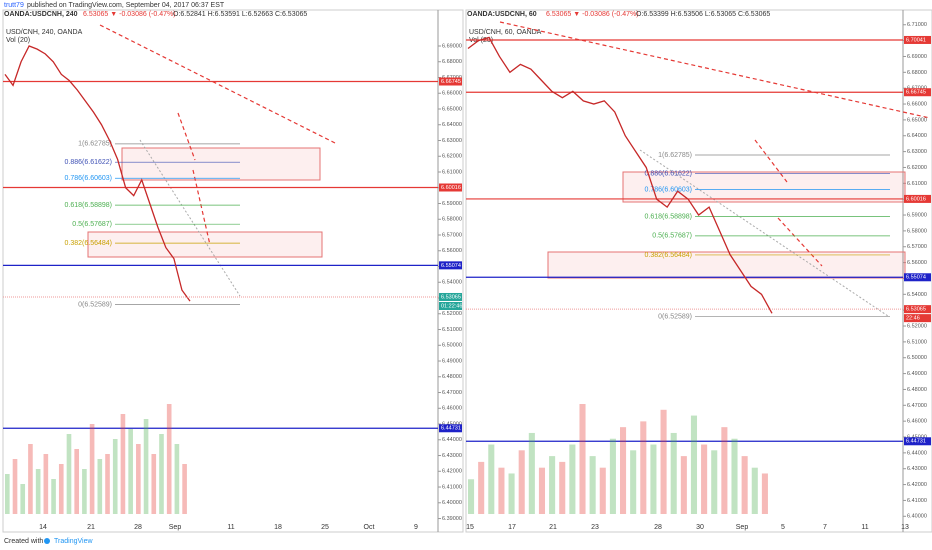 This screenshot has height=550, width=932. I want to click on user: trutt79, so click(14, 5).